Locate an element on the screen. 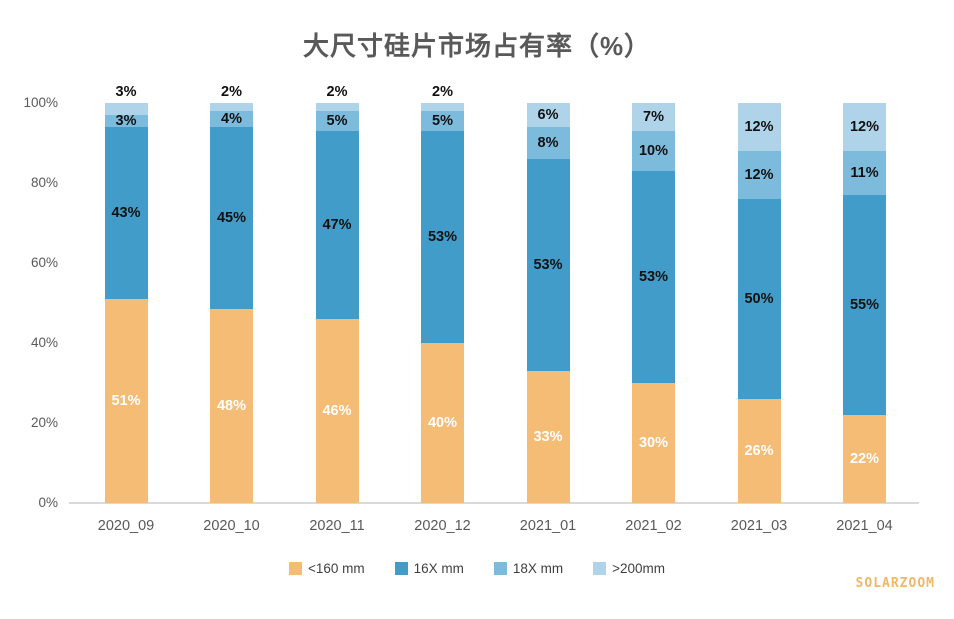 The image size is (954, 619). bar-segment-label: 8% is located at coordinates (548, 142).